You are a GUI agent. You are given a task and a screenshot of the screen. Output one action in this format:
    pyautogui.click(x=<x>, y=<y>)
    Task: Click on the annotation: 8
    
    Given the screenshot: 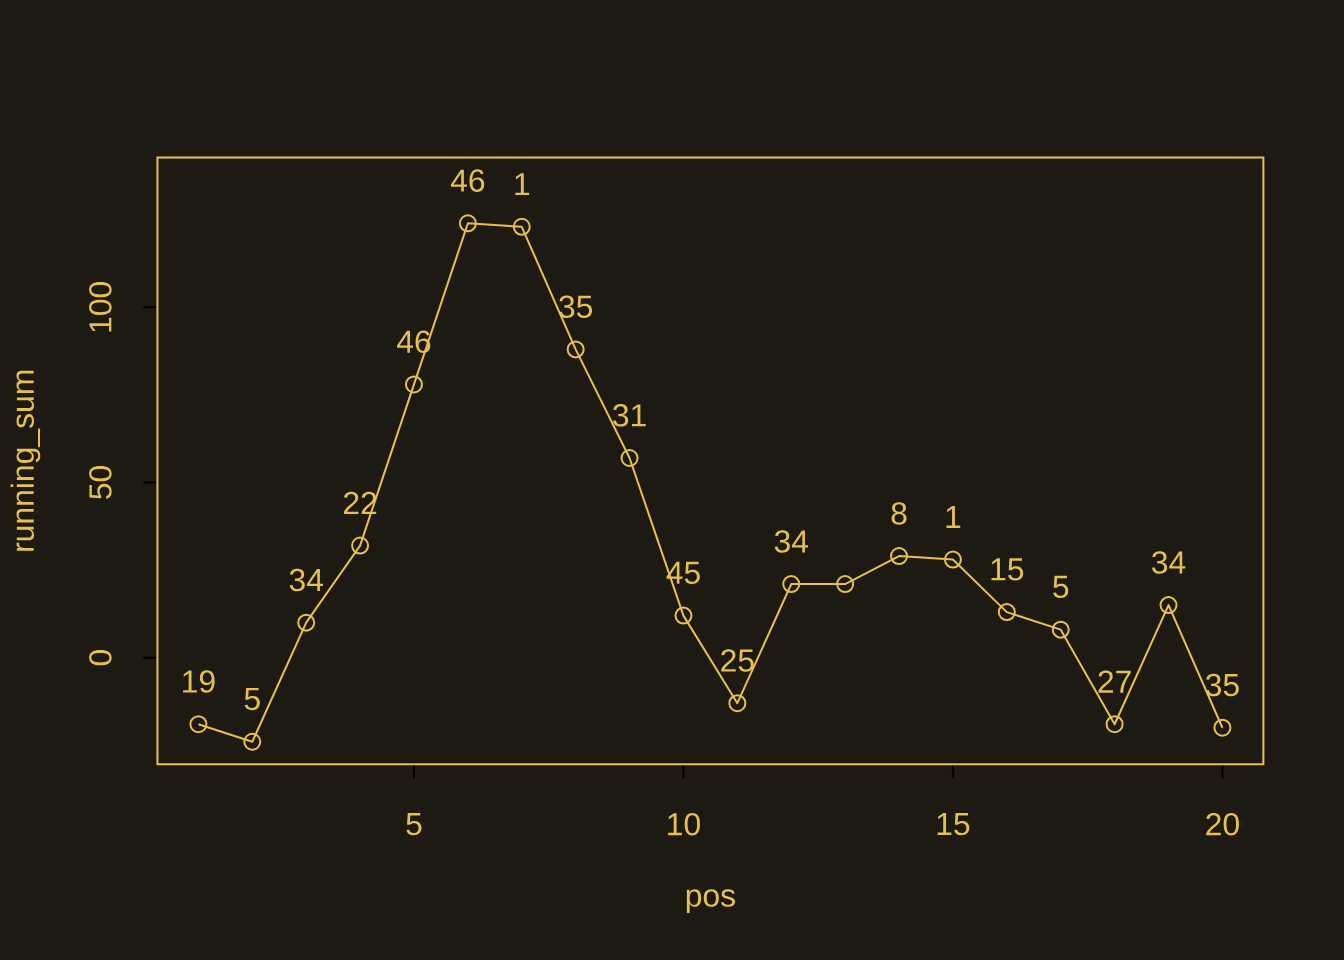 What is the action you would take?
    pyautogui.click(x=899, y=513)
    